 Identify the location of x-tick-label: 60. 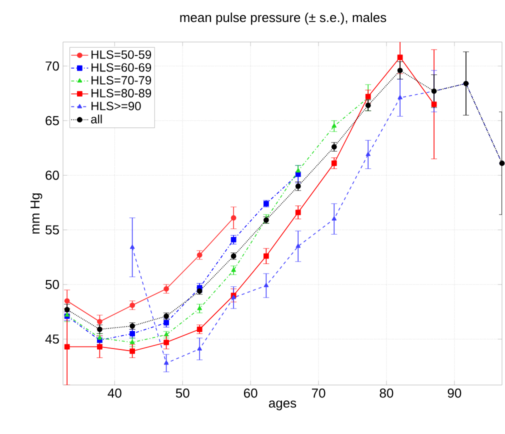
(251, 393).